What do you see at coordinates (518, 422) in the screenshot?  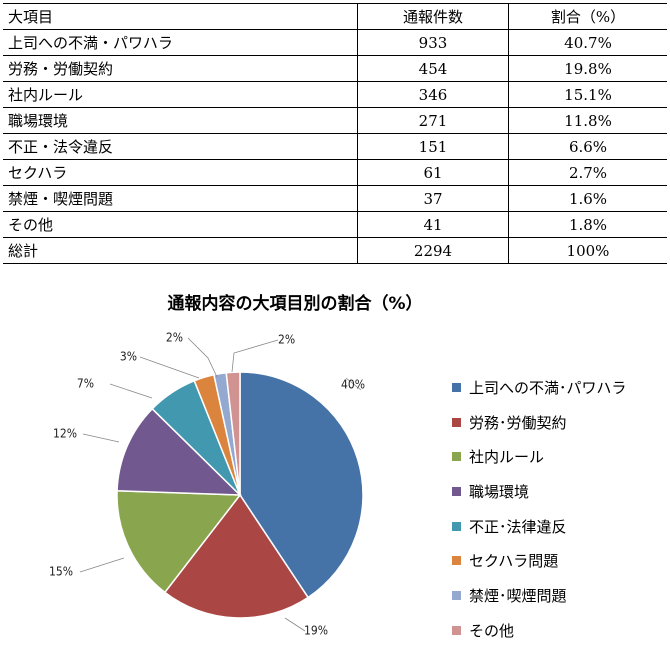 I see `legend-label: 労務･労働契約` at bounding box center [518, 422].